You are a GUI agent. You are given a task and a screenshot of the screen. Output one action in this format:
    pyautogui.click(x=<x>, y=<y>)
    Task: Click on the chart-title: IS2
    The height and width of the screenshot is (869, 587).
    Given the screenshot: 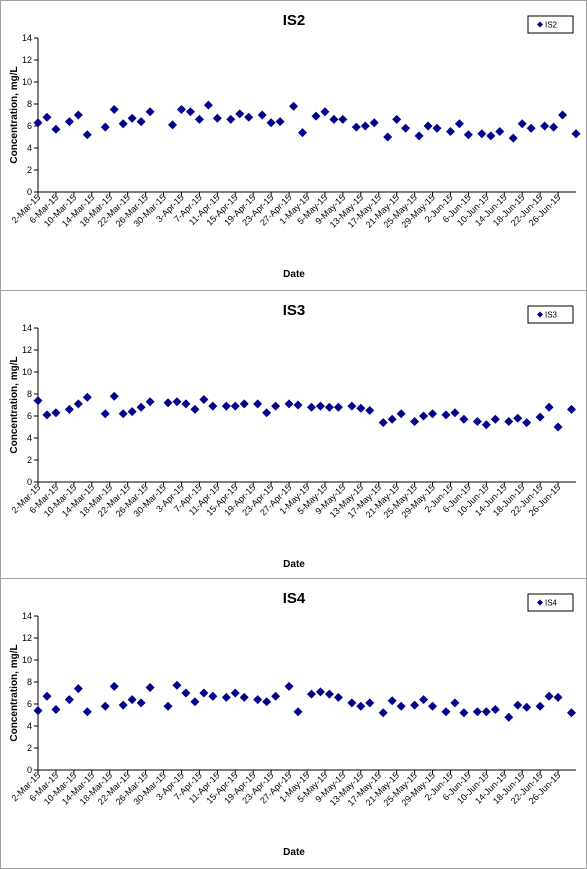 What is the action you would take?
    pyautogui.click(x=294, y=20)
    